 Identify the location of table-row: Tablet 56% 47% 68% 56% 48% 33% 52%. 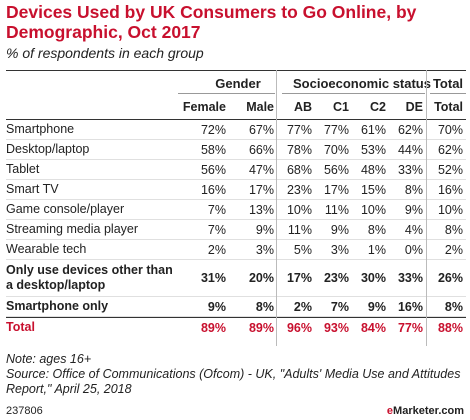
(236, 170).